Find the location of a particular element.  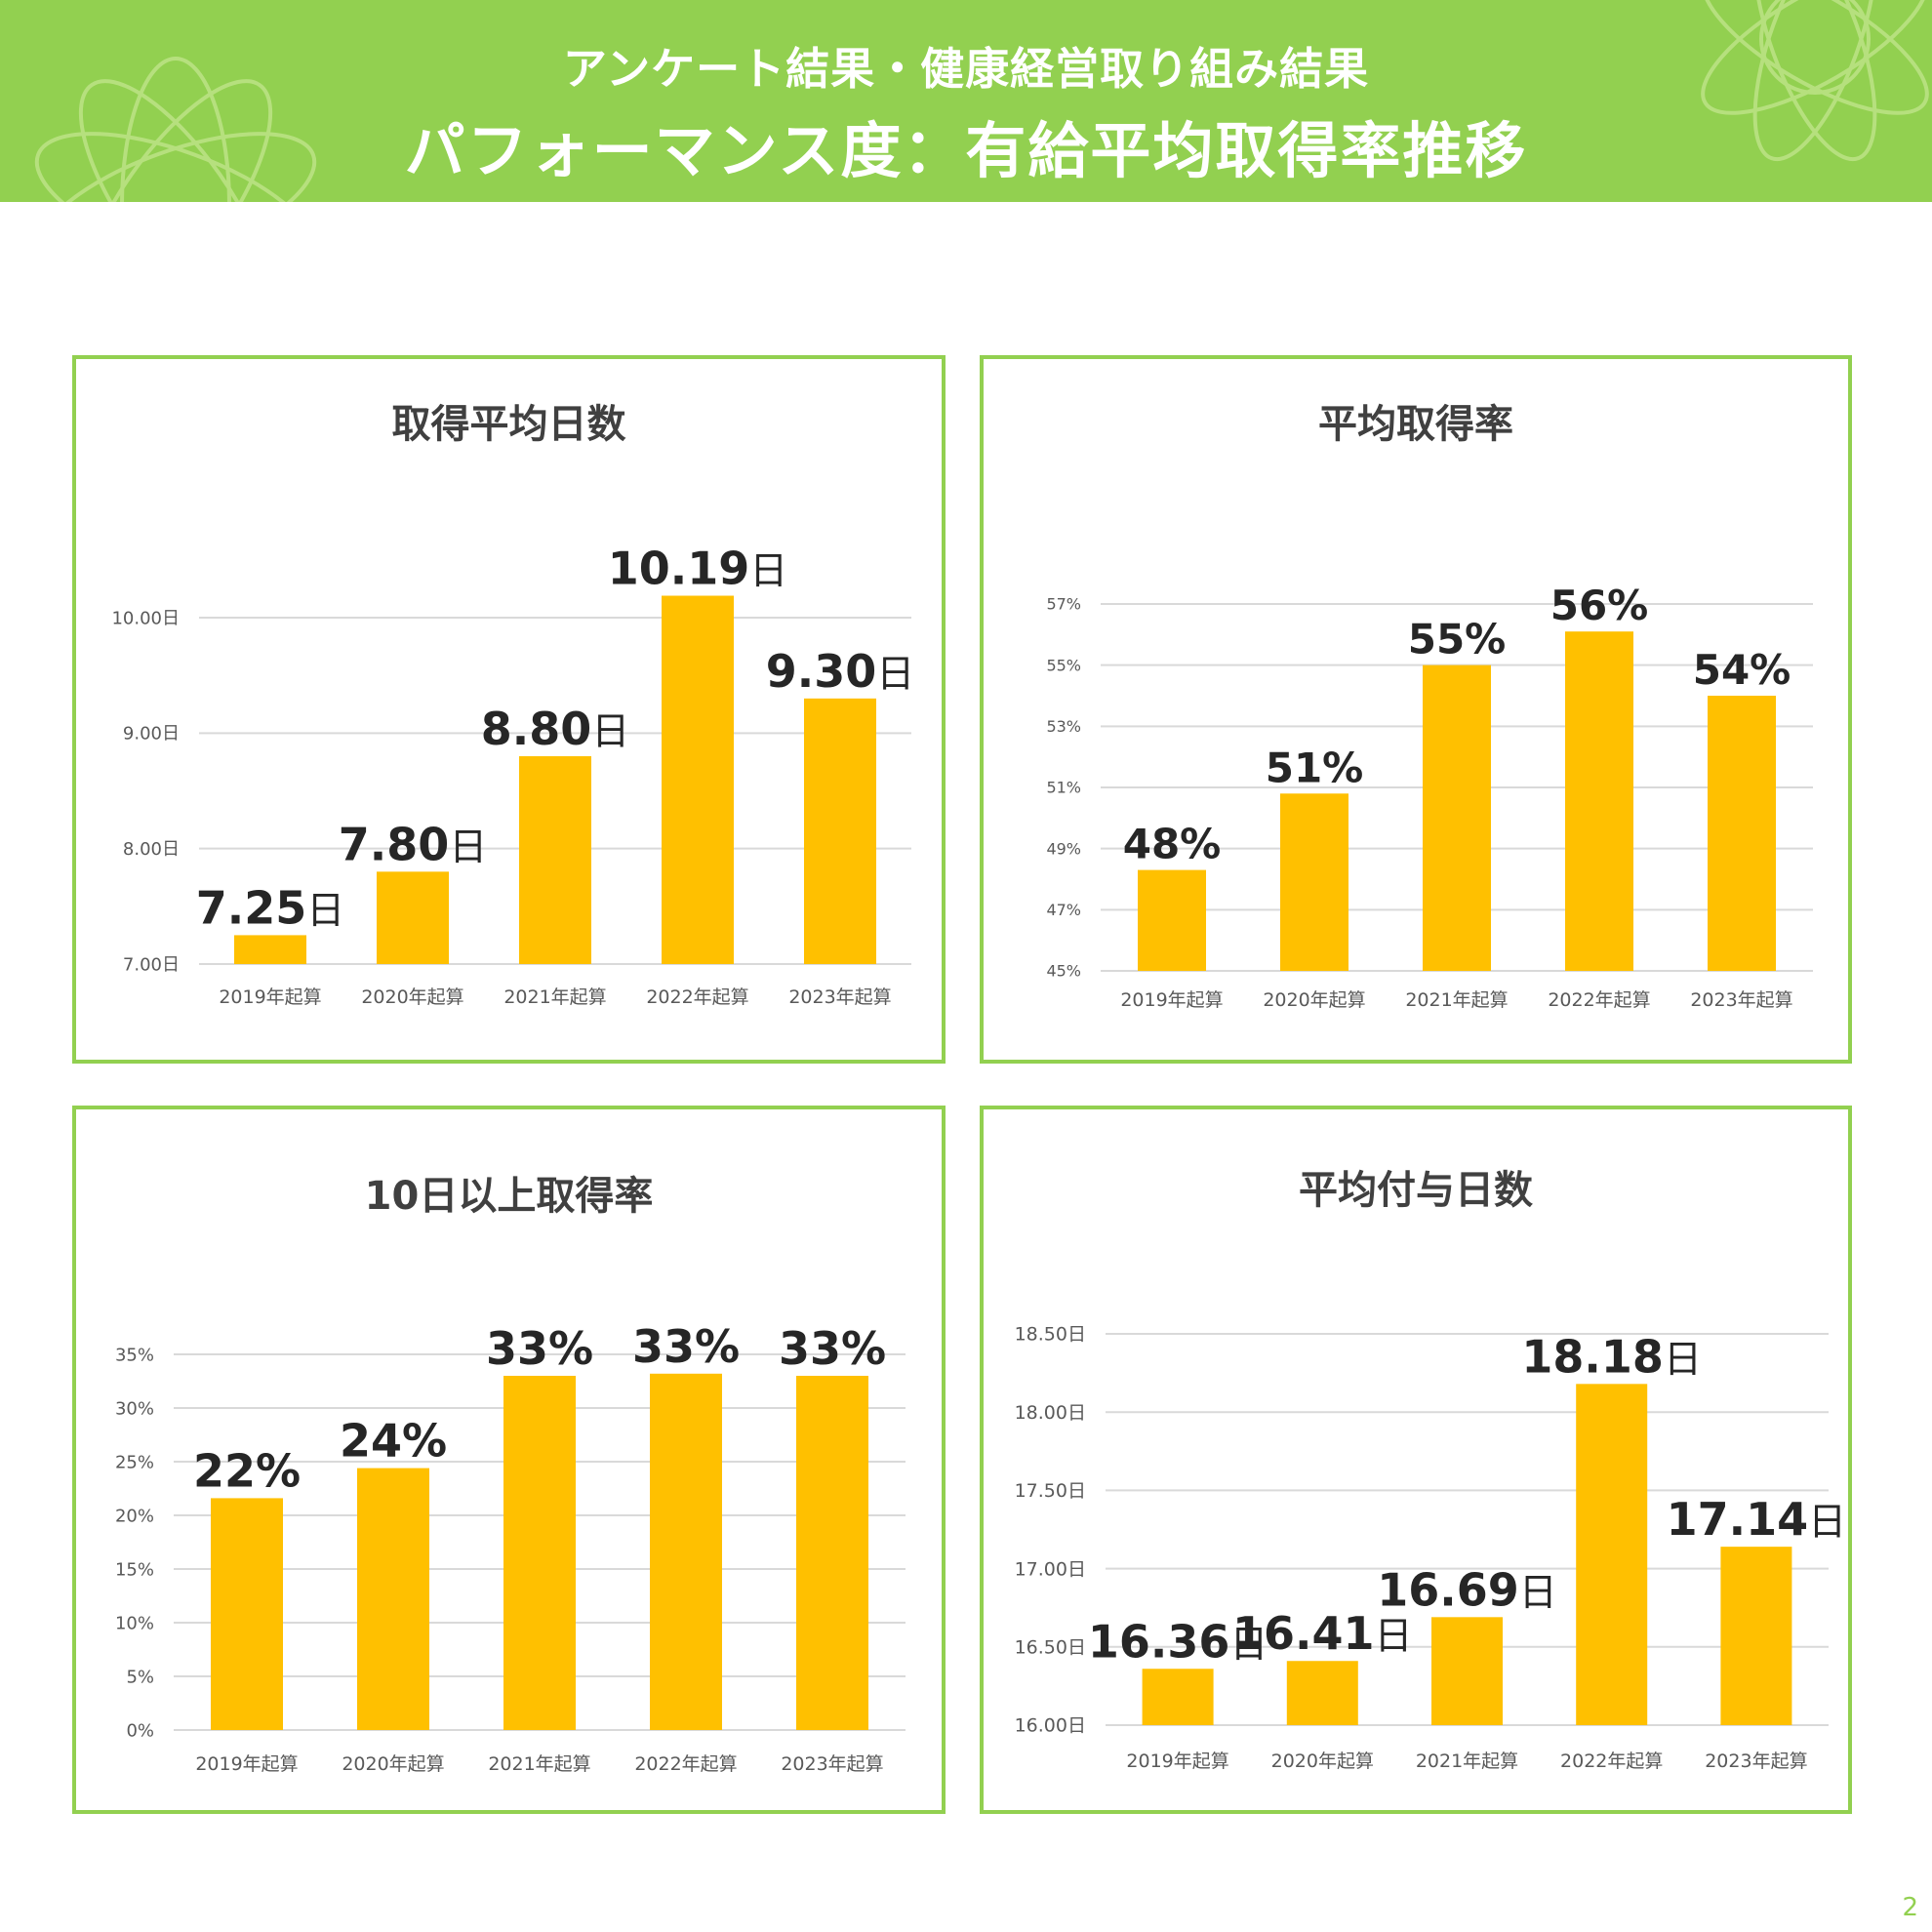

y-tick-label: 53% is located at coordinates (1063, 726).